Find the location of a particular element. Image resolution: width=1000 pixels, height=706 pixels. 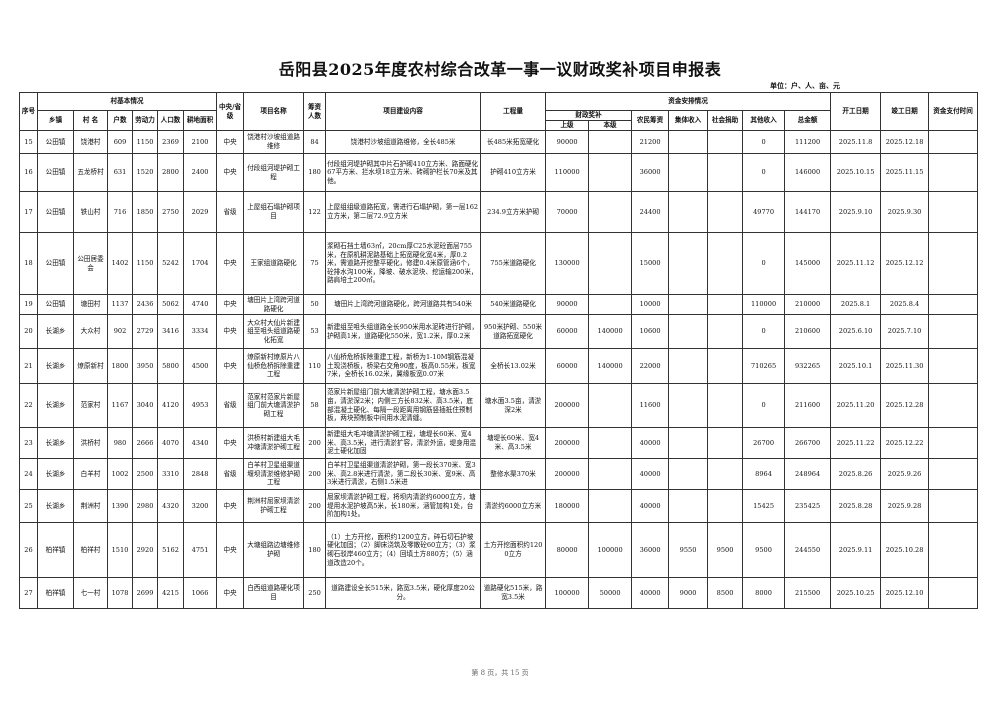

cell-population: 4215 is located at coordinates (170, 593).